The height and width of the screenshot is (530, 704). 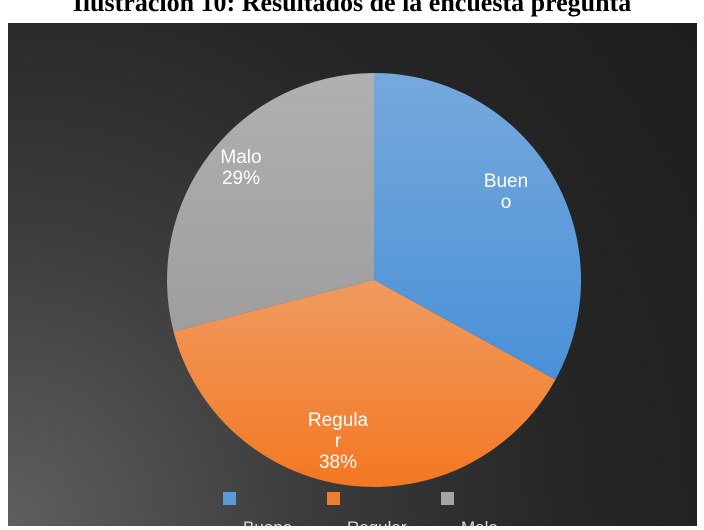 I want to click on pie-slice-malo, so click(x=270, y=202).